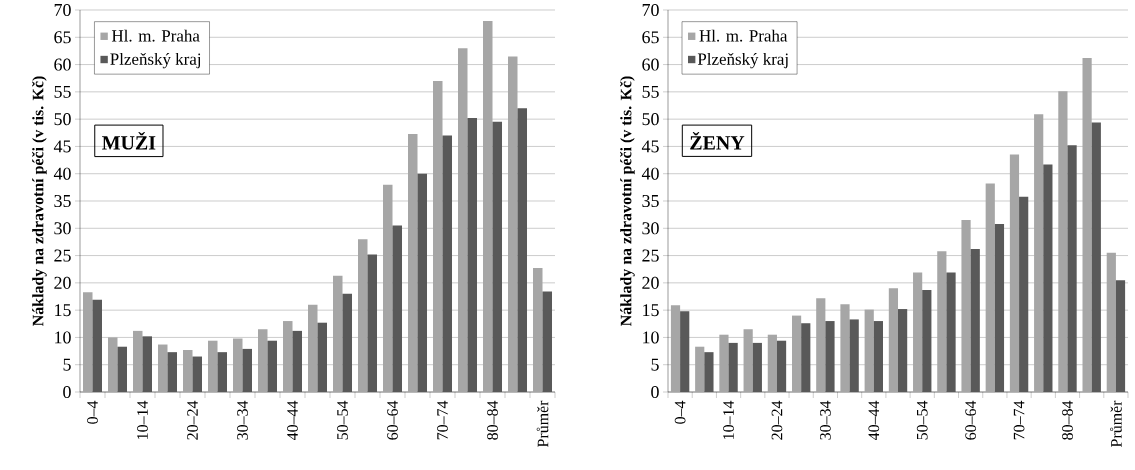  Describe the element at coordinates (92, 412) in the screenshot. I see `x-tick-label: 0–4` at that location.